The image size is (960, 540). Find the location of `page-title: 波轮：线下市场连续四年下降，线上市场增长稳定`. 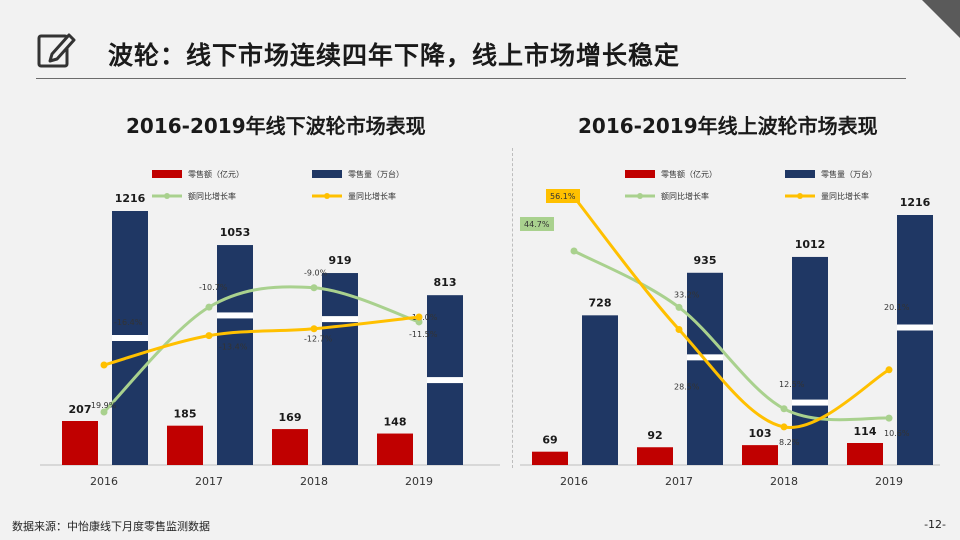

page-title: 波轮：线下市场连续四年下降，线上市场增长稳定 is located at coordinates (394, 55).